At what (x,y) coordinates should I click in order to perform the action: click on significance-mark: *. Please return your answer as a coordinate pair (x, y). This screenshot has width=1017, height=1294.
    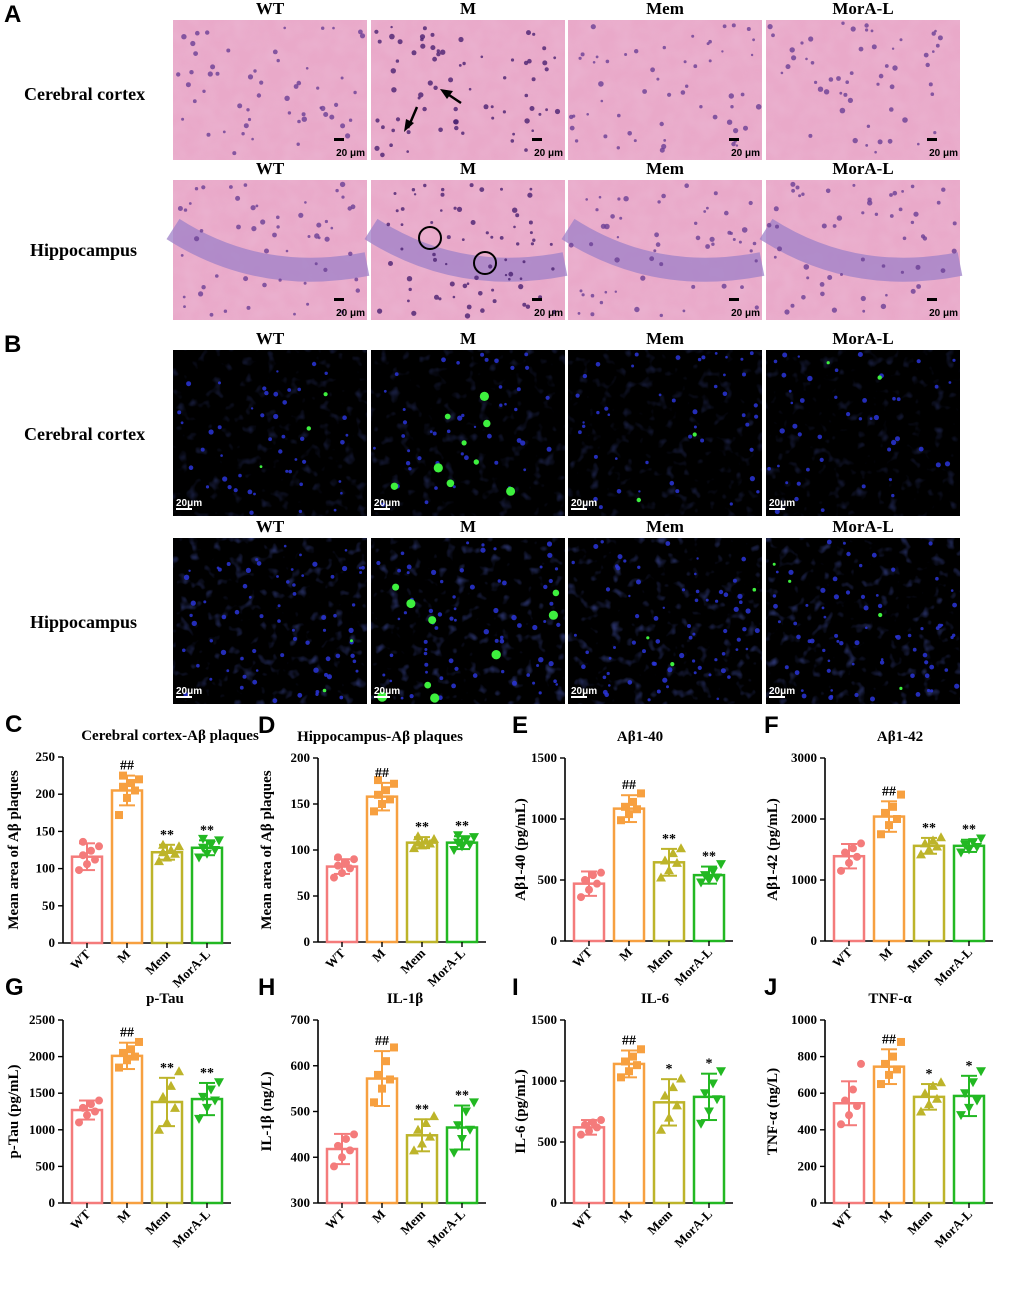
    Looking at the image, I should click on (929, 1074).